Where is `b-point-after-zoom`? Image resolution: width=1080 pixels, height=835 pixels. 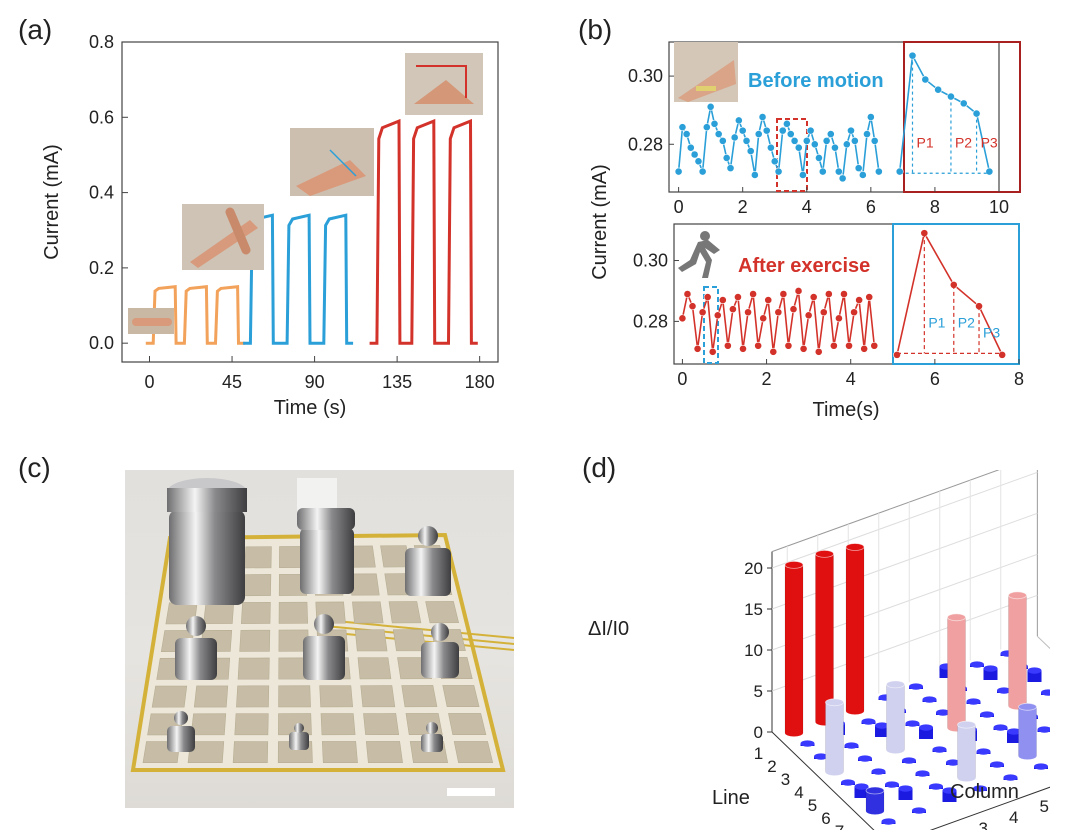 b-point-after-zoom is located at coordinates (897, 354).